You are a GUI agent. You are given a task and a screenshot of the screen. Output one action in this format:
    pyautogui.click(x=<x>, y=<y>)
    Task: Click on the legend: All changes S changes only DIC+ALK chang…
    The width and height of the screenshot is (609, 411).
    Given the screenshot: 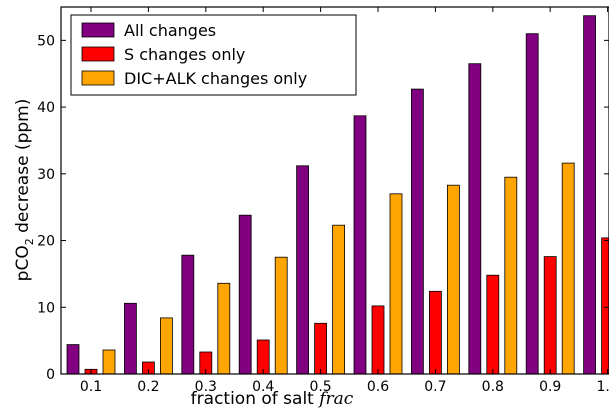 What is the action you would take?
    pyautogui.click(x=213, y=55)
    